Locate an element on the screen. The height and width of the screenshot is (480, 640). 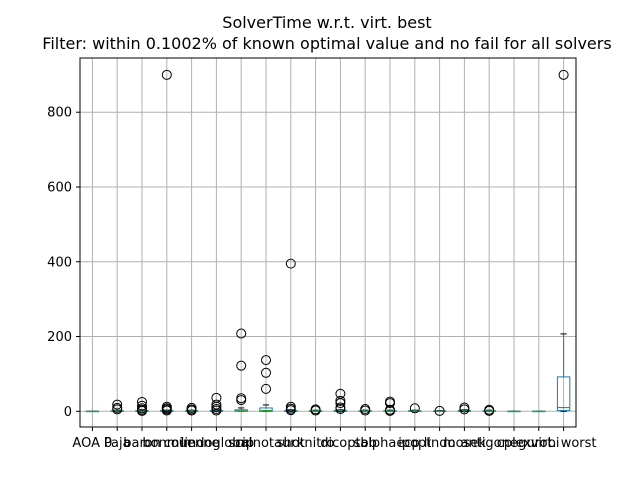
x-tick-label: lindoglobal is located at coordinates (216, 443).